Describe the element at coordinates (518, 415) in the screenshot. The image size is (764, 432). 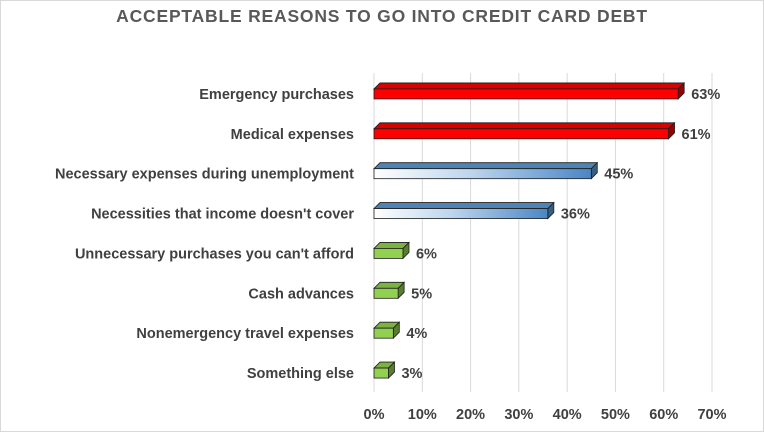
I see `x-tick-label: 30%` at that location.